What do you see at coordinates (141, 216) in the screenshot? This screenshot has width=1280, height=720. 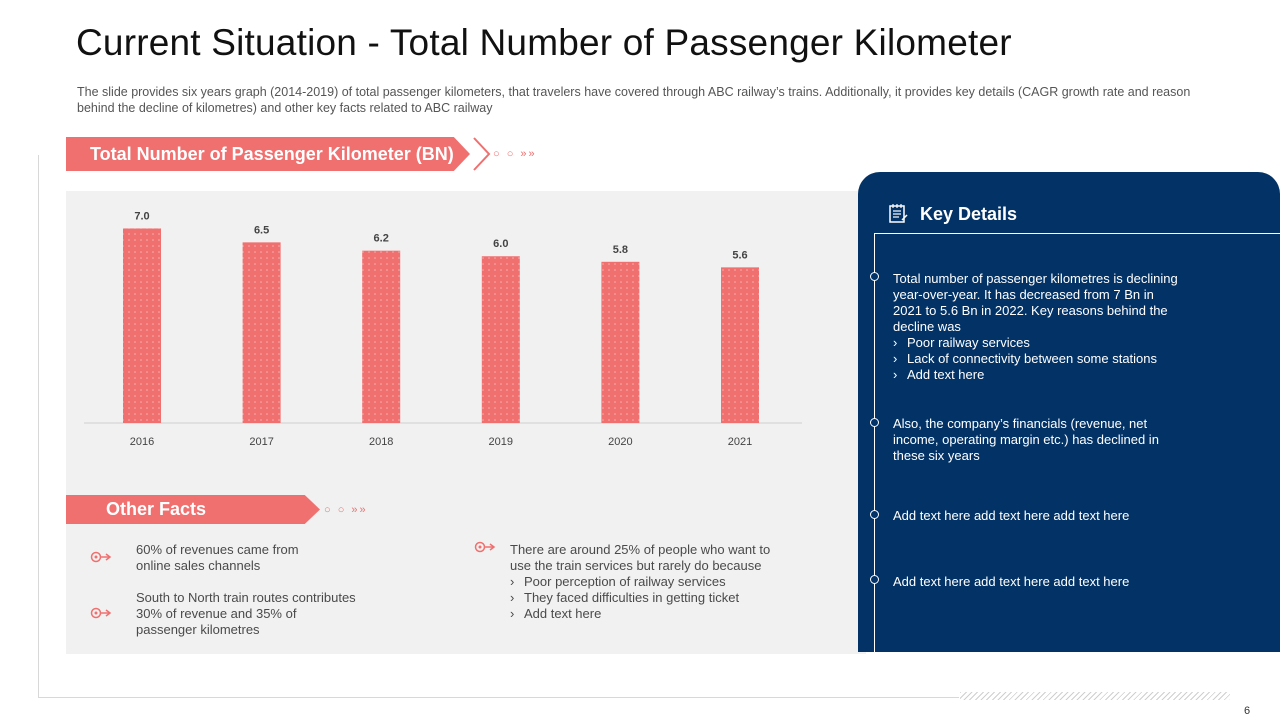 I see `data-label-2016: 7.0` at bounding box center [141, 216].